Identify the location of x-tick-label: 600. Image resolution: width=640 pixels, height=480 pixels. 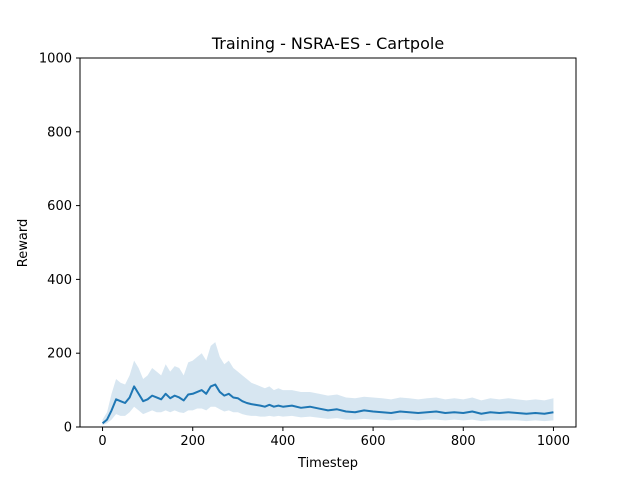
(373, 441).